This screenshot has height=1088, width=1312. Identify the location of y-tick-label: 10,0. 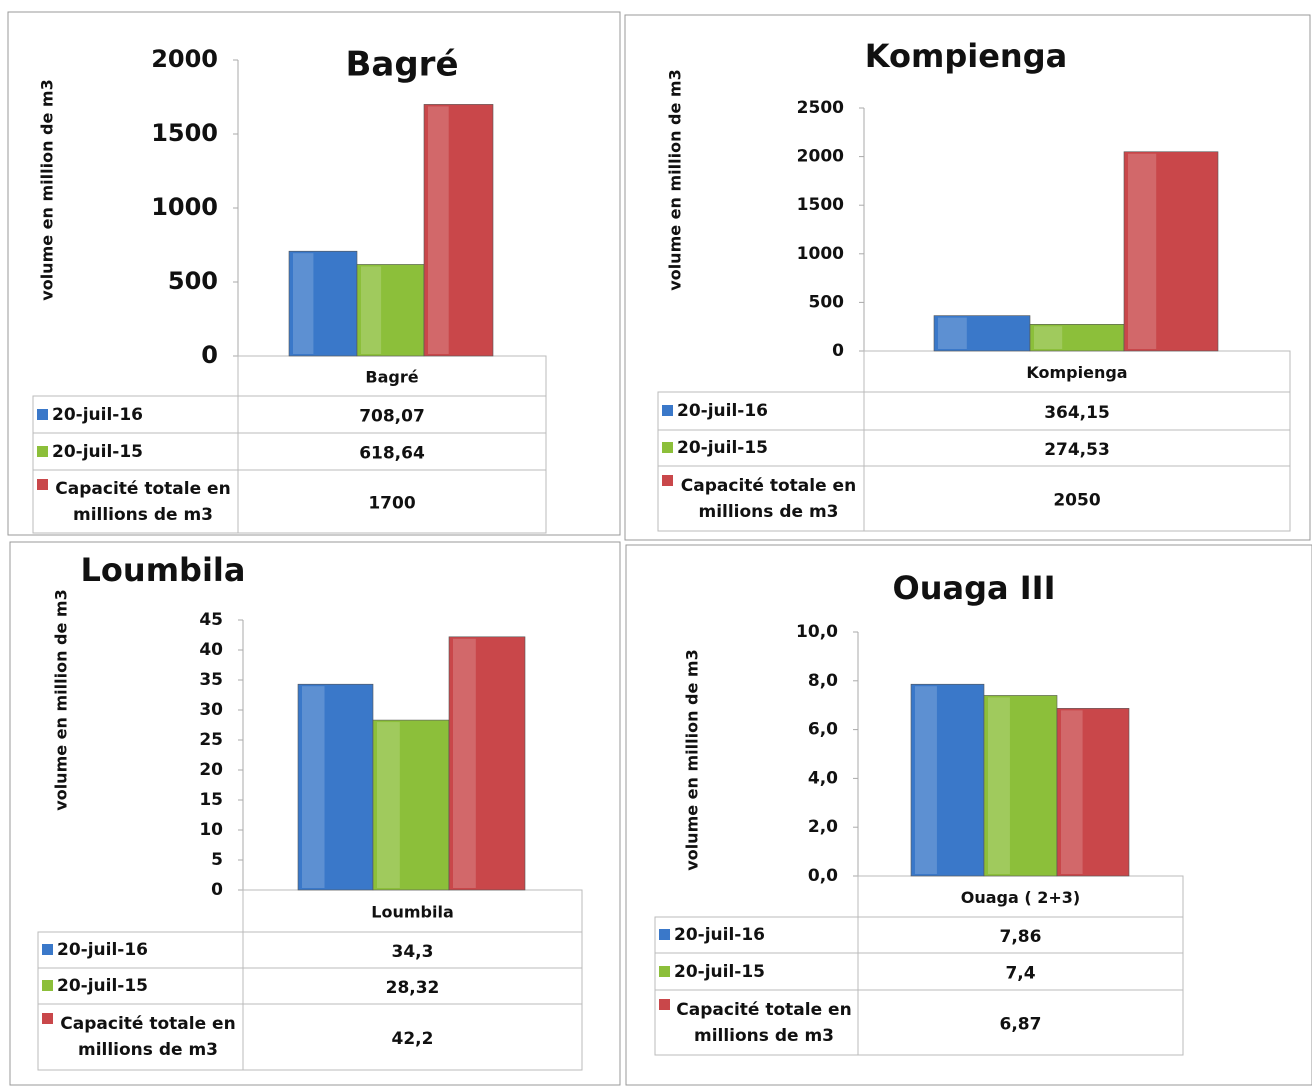
(817, 632).